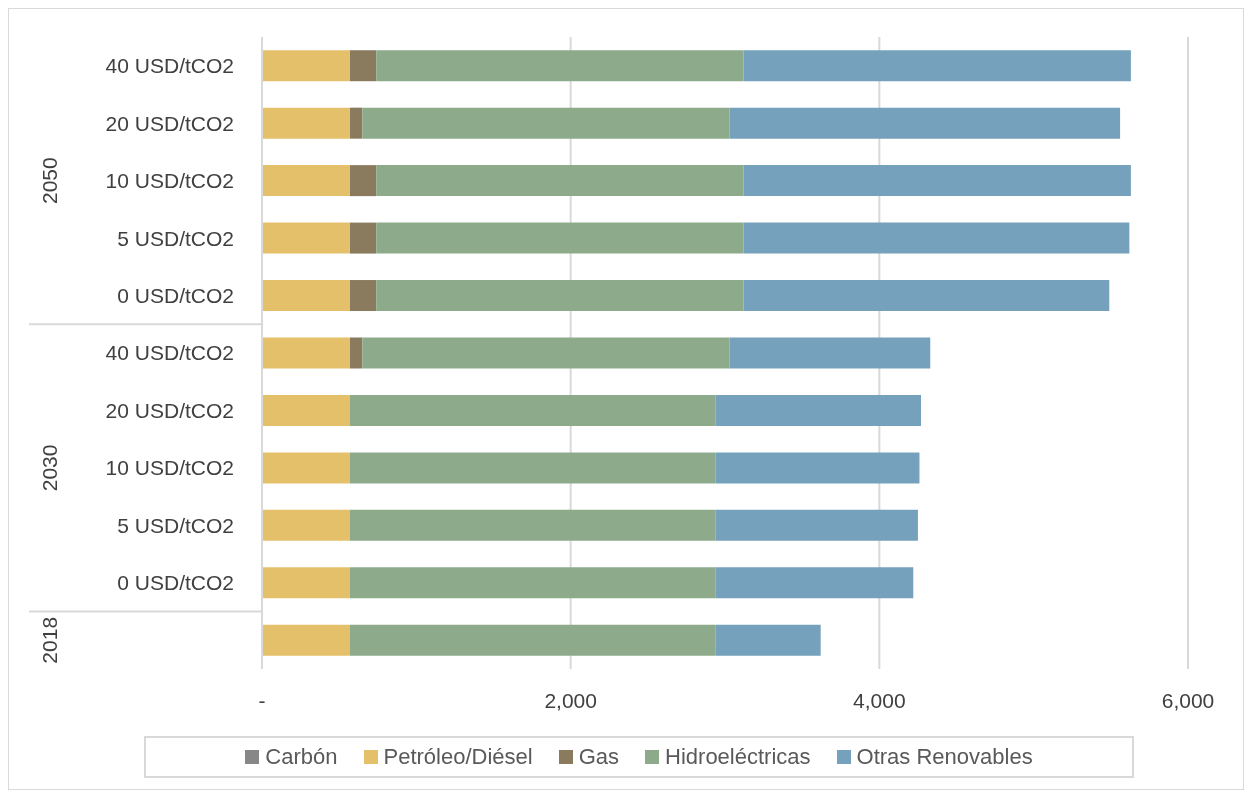 The height and width of the screenshot is (798, 1252). I want to click on legend-label: Carbón, so click(301, 757).